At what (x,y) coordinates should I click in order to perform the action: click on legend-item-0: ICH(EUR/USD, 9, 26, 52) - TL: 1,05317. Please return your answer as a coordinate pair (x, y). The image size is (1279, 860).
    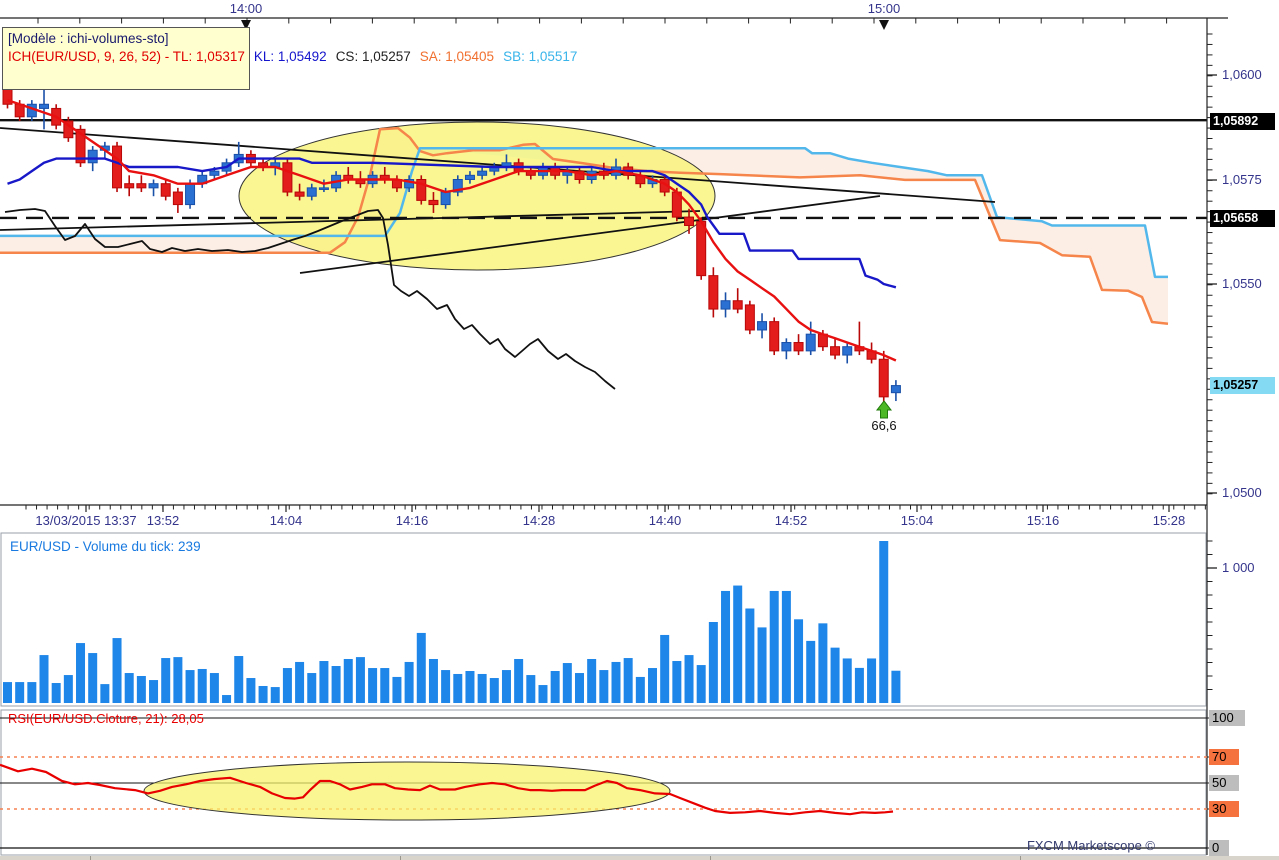
    Looking at the image, I should click on (126, 56).